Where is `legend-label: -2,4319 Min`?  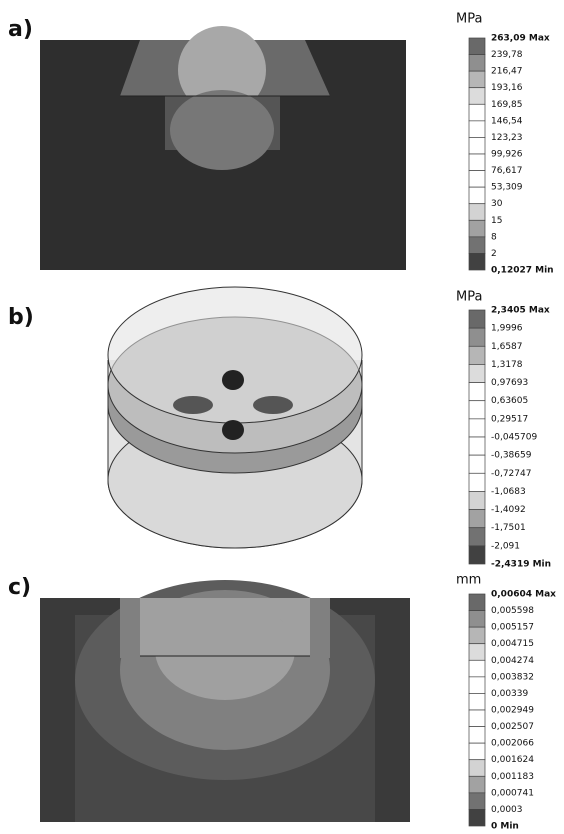
legend-label: -2,4319 Min is located at coordinates (521, 565).